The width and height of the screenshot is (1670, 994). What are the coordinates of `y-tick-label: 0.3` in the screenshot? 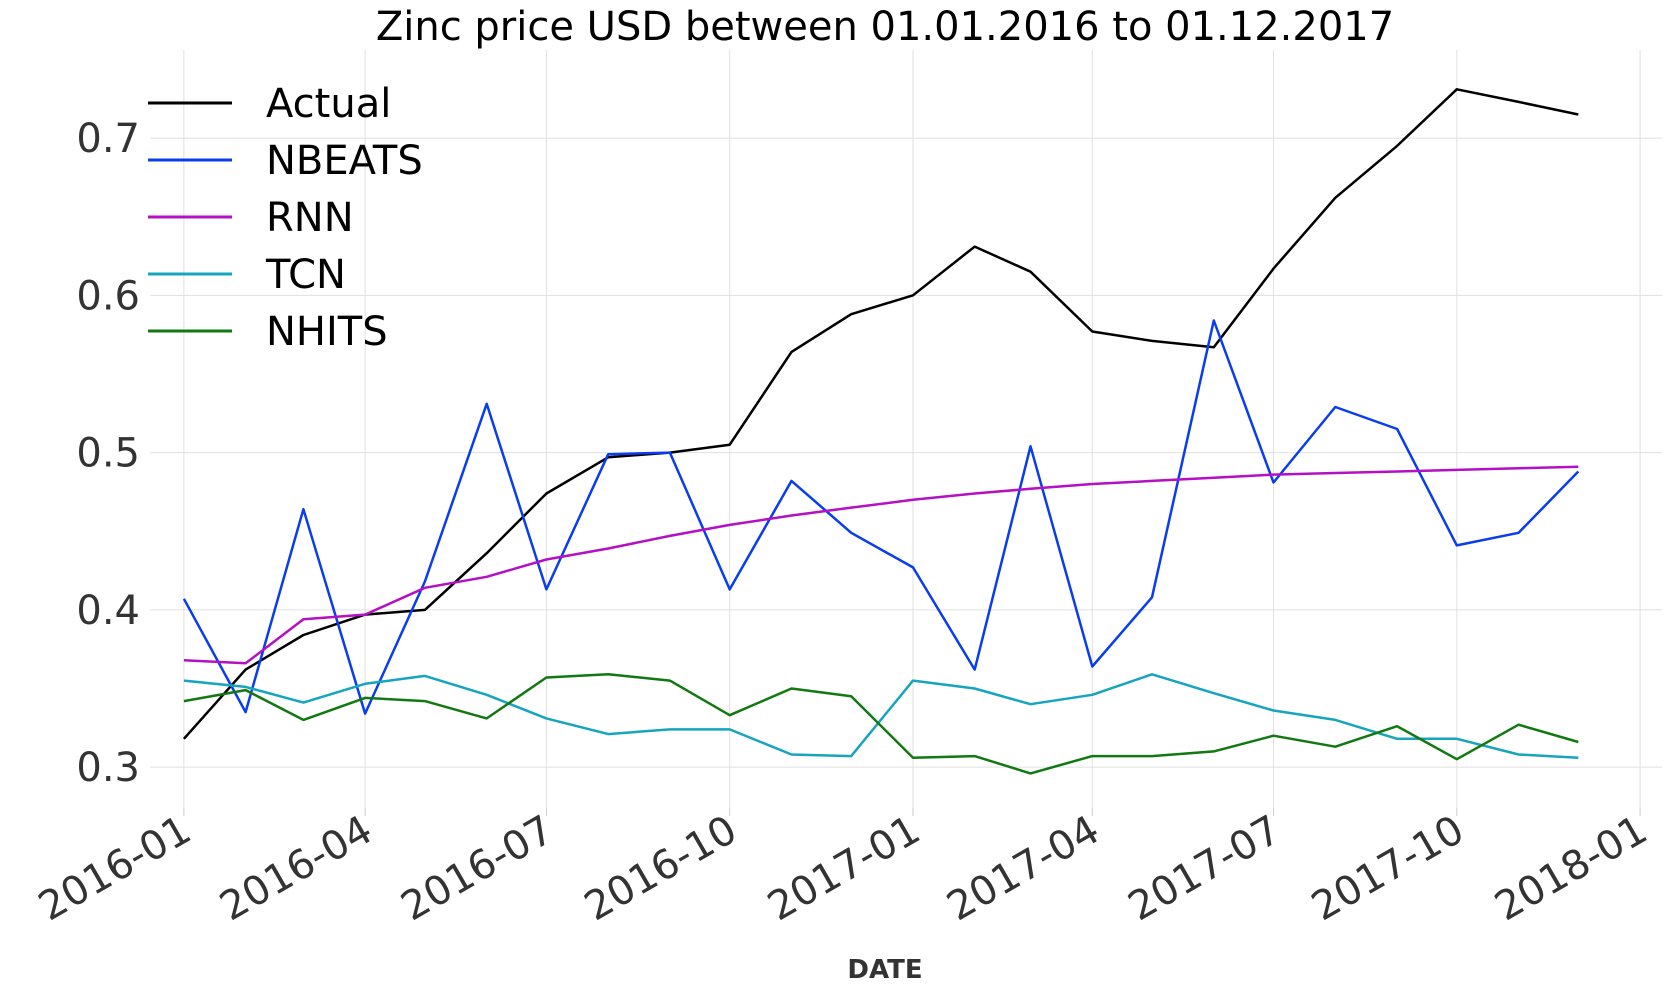 It's located at (108, 768).